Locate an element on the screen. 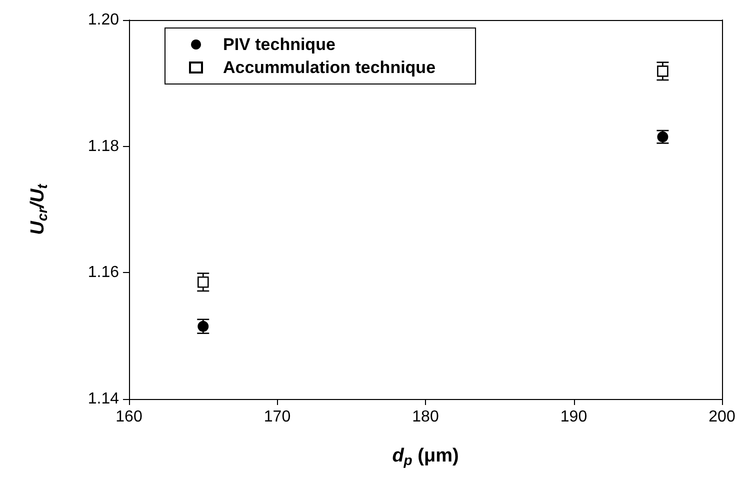 This screenshot has height=488, width=741. x-tick-label: 200 is located at coordinates (722, 417).